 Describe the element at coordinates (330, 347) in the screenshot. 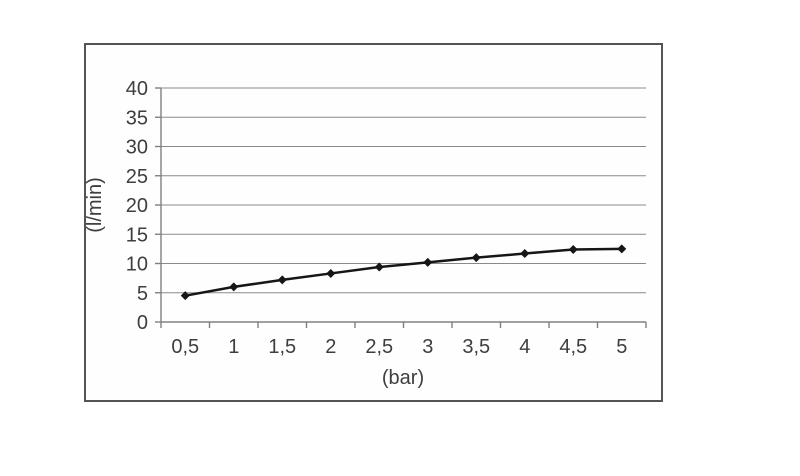

I see `x-tick-label: 2` at that location.